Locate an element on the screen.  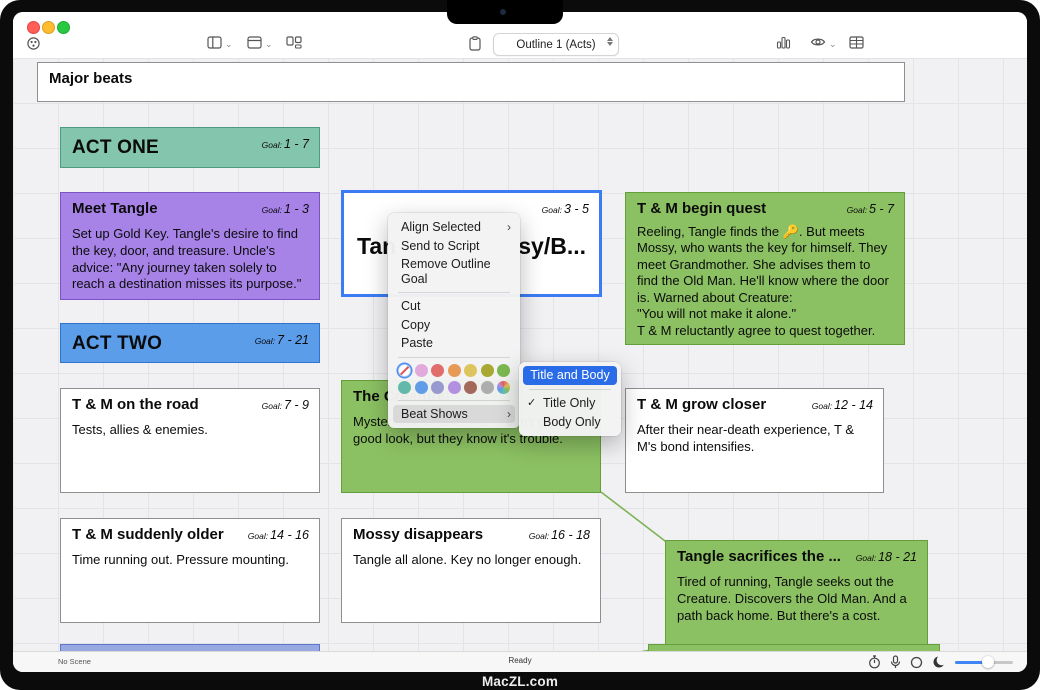
card-title: T & M begin quest is located at coordinates (702, 208).